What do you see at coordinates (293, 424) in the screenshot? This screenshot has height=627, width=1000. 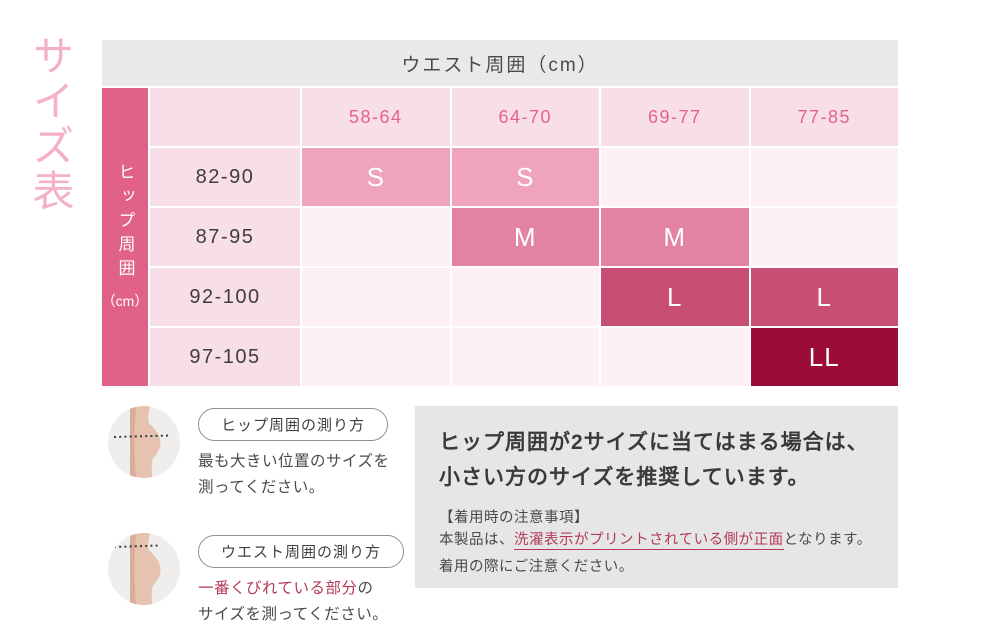 I see `hip-method-badge: ヒップ周囲の測り方` at bounding box center [293, 424].